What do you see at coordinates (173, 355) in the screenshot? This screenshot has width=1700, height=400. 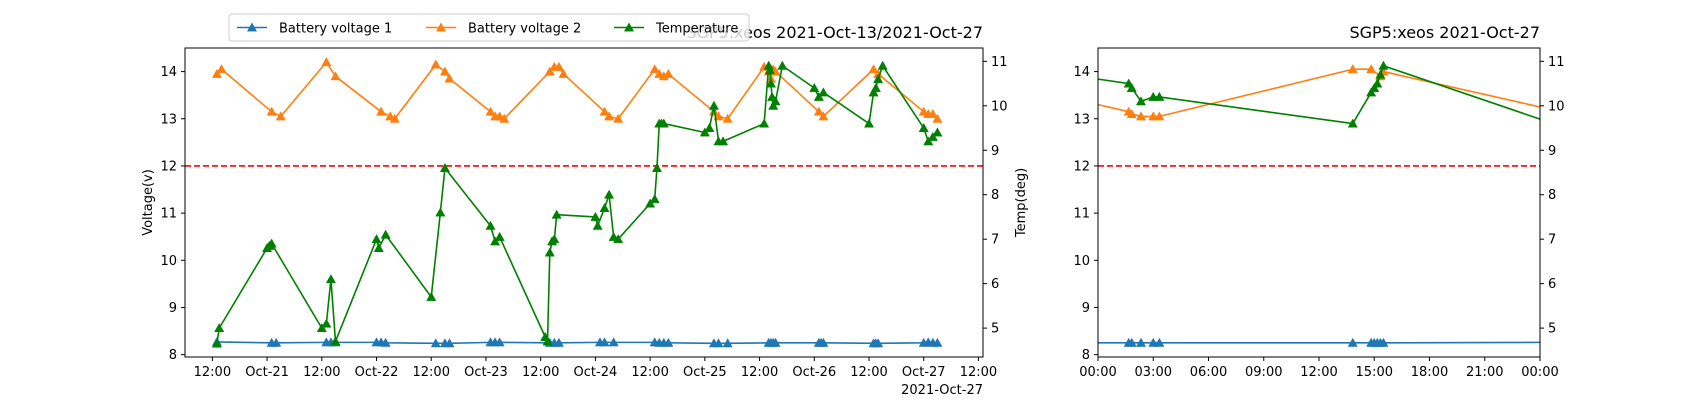 I see `y-tick-label-left: 8` at bounding box center [173, 355].